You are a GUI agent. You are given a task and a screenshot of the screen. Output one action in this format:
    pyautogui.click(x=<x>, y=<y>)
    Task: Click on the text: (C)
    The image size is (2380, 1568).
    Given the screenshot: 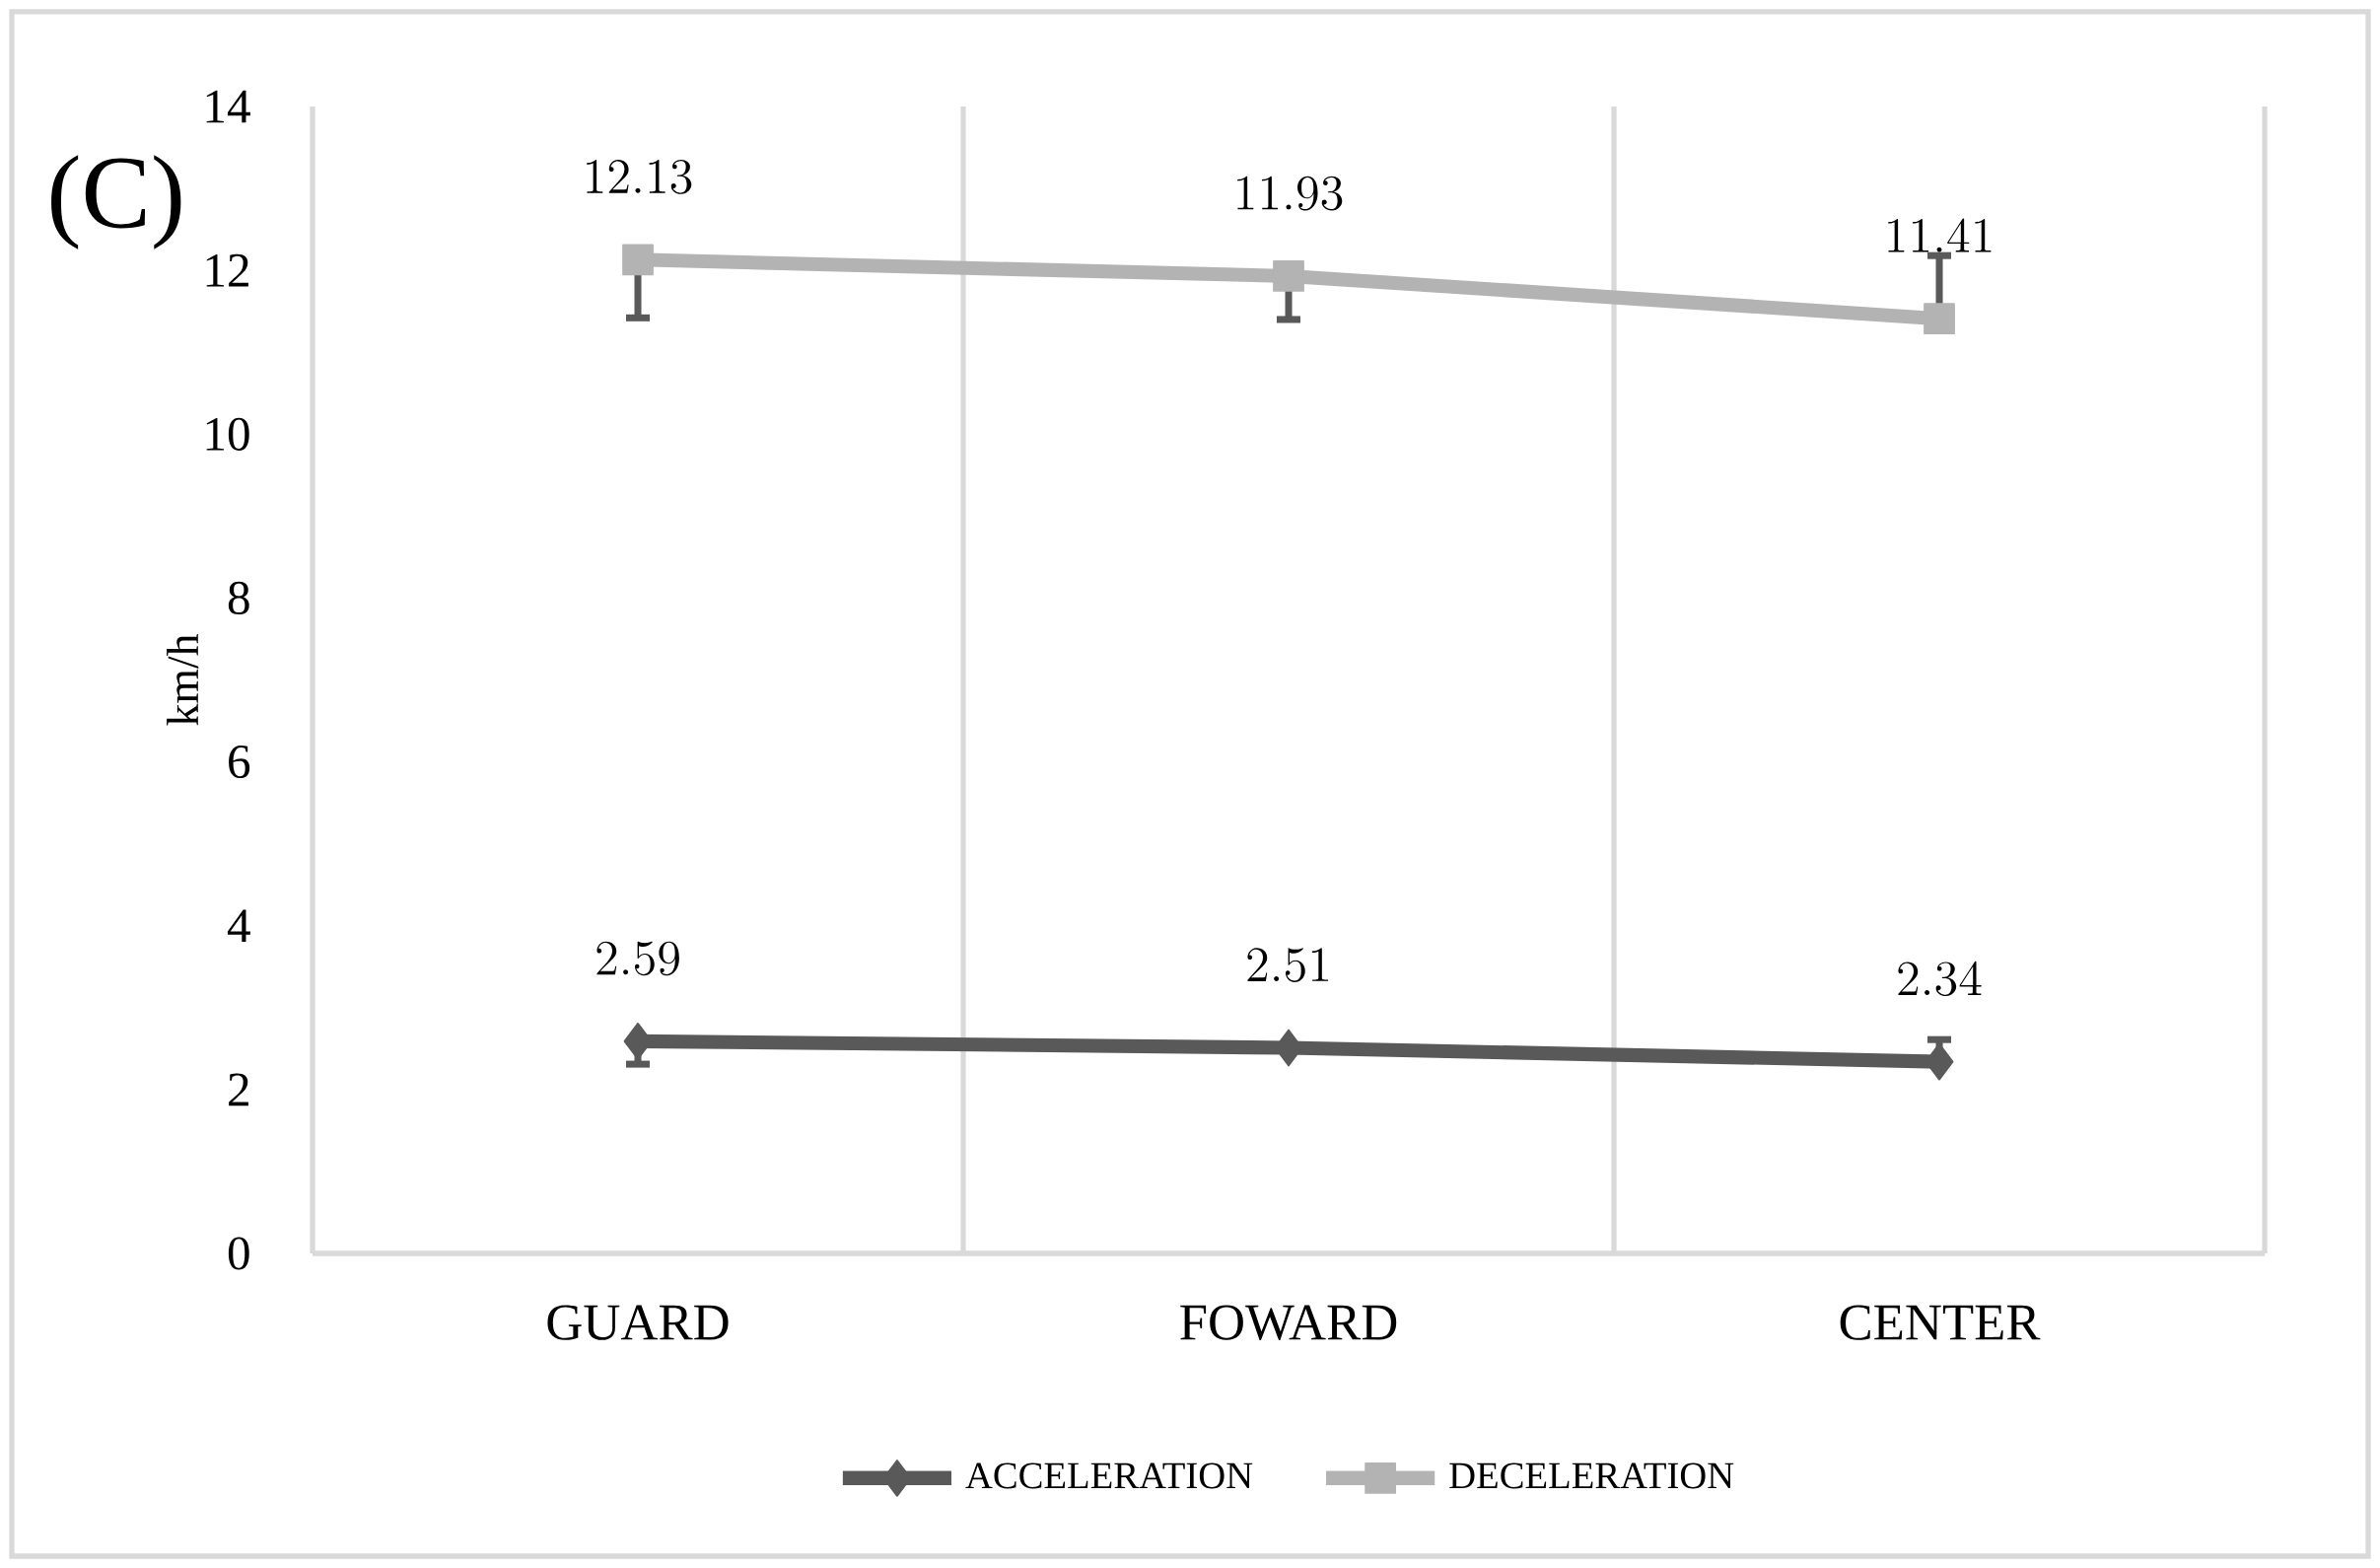 What is the action you would take?
    pyautogui.click(x=116, y=202)
    